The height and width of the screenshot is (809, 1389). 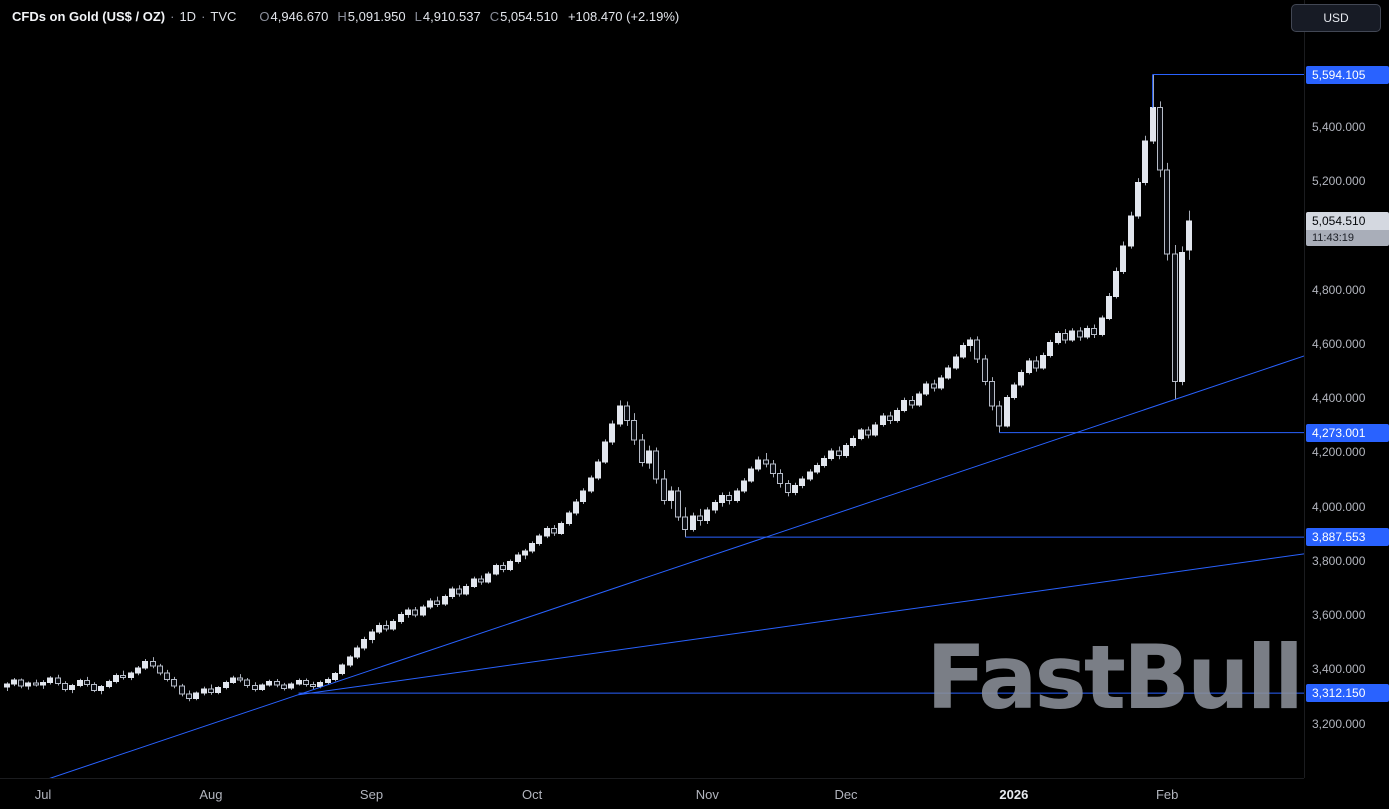 What do you see at coordinates (532, 794) in the screenshot?
I see `time-tick-label: Oct` at bounding box center [532, 794].